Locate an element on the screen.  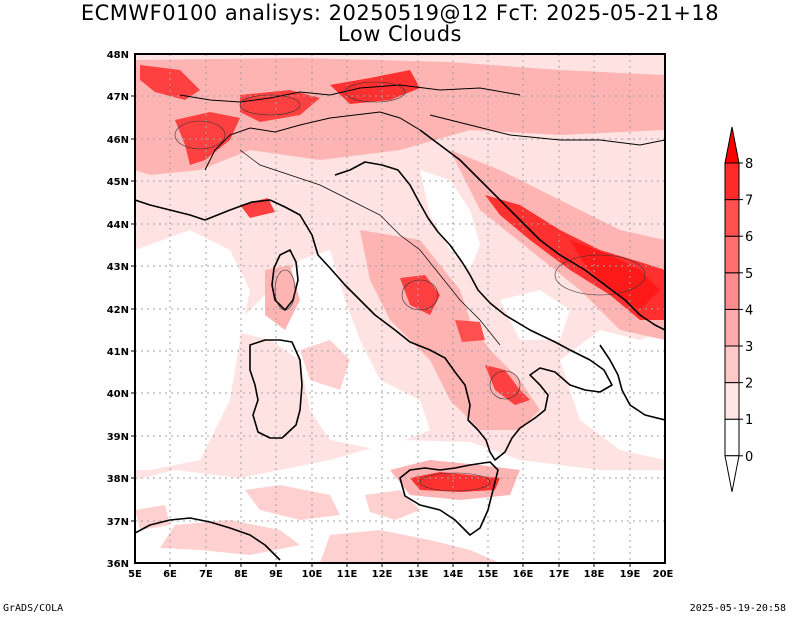
coast-france is located at coordinates (170, 210).